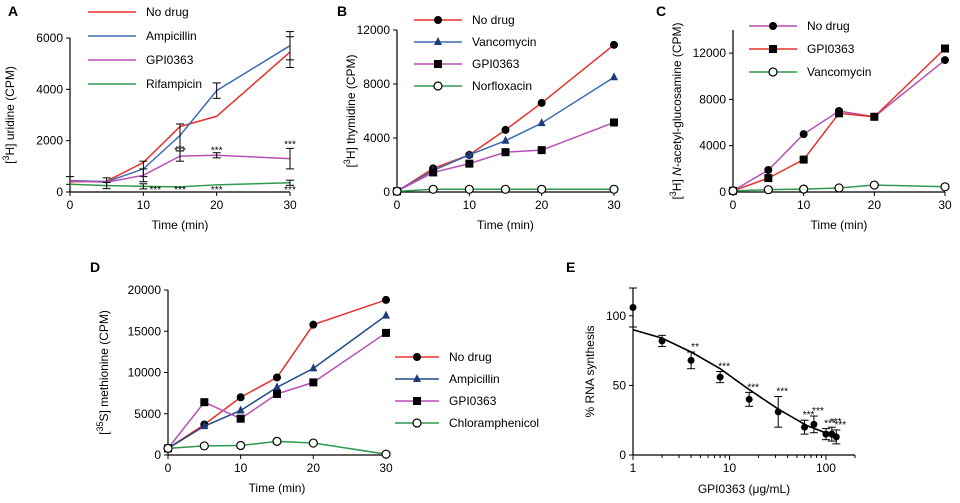  Describe the element at coordinates (145, 331) in the screenshot. I see `y-tick-label: 15000` at that location.